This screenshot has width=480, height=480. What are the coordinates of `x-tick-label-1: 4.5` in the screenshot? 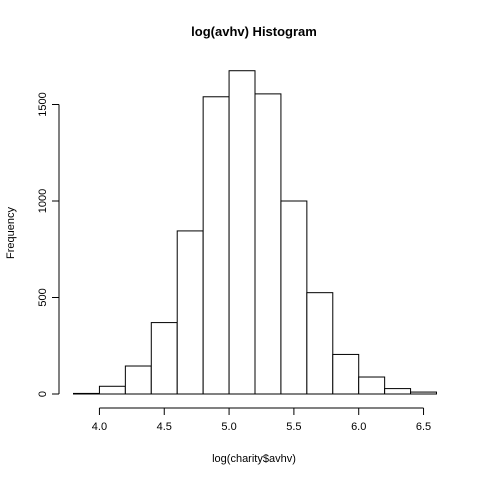 It's located at (164, 427).